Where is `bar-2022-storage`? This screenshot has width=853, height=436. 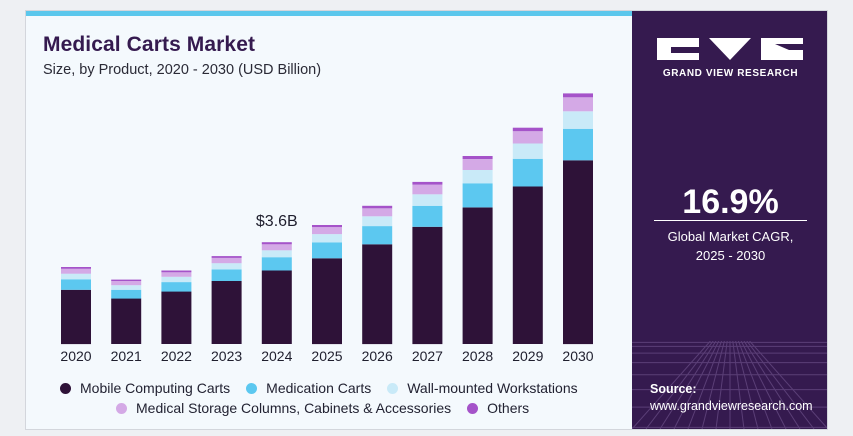
bar-2022-storage is located at coordinates (176, 274).